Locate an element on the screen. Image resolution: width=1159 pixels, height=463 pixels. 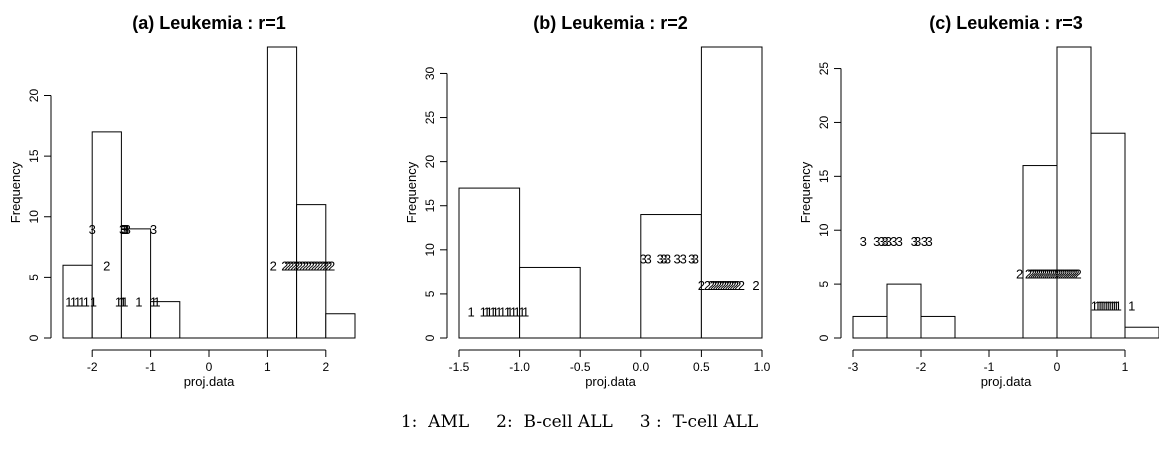
class-legend-caption: 1: AML 2: B-cell ALL 3 : T-cell ALL is located at coordinates (579, 422).